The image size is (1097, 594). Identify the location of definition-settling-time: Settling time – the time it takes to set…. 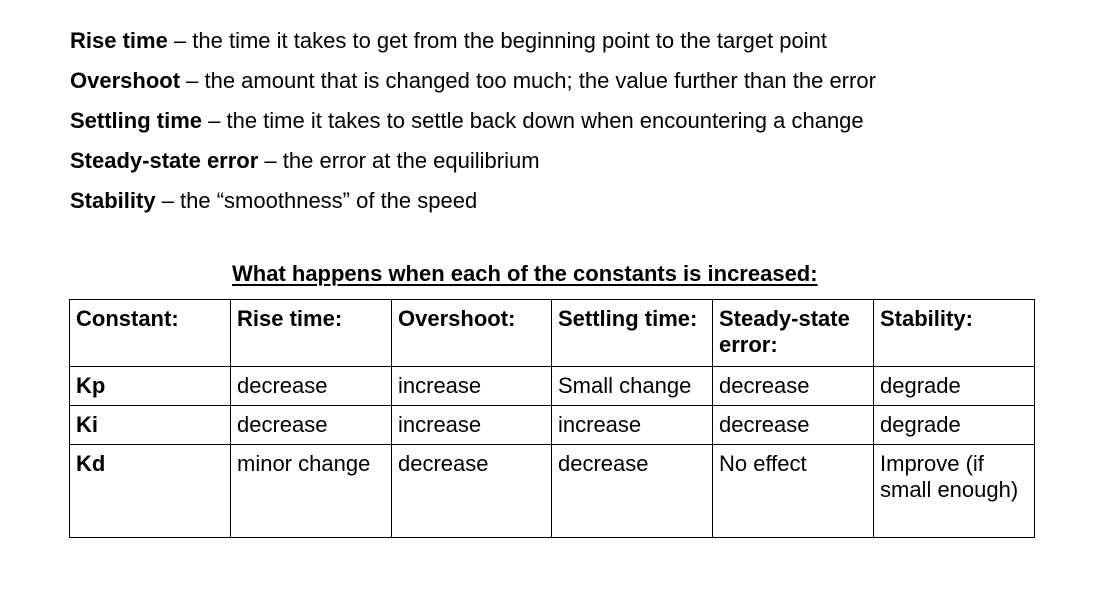
(570, 121).